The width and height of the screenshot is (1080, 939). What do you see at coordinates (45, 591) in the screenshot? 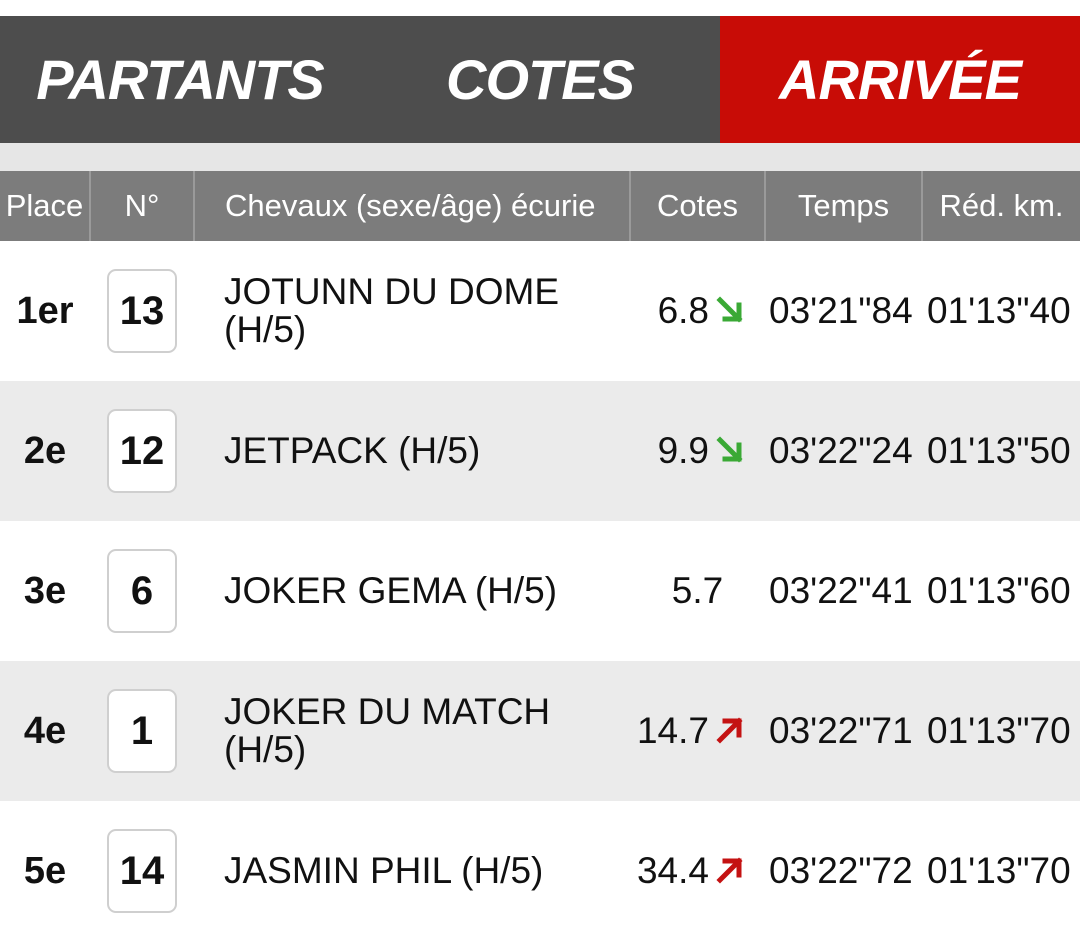
I see `place-cell: 3e` at bounding box center [45, 591].